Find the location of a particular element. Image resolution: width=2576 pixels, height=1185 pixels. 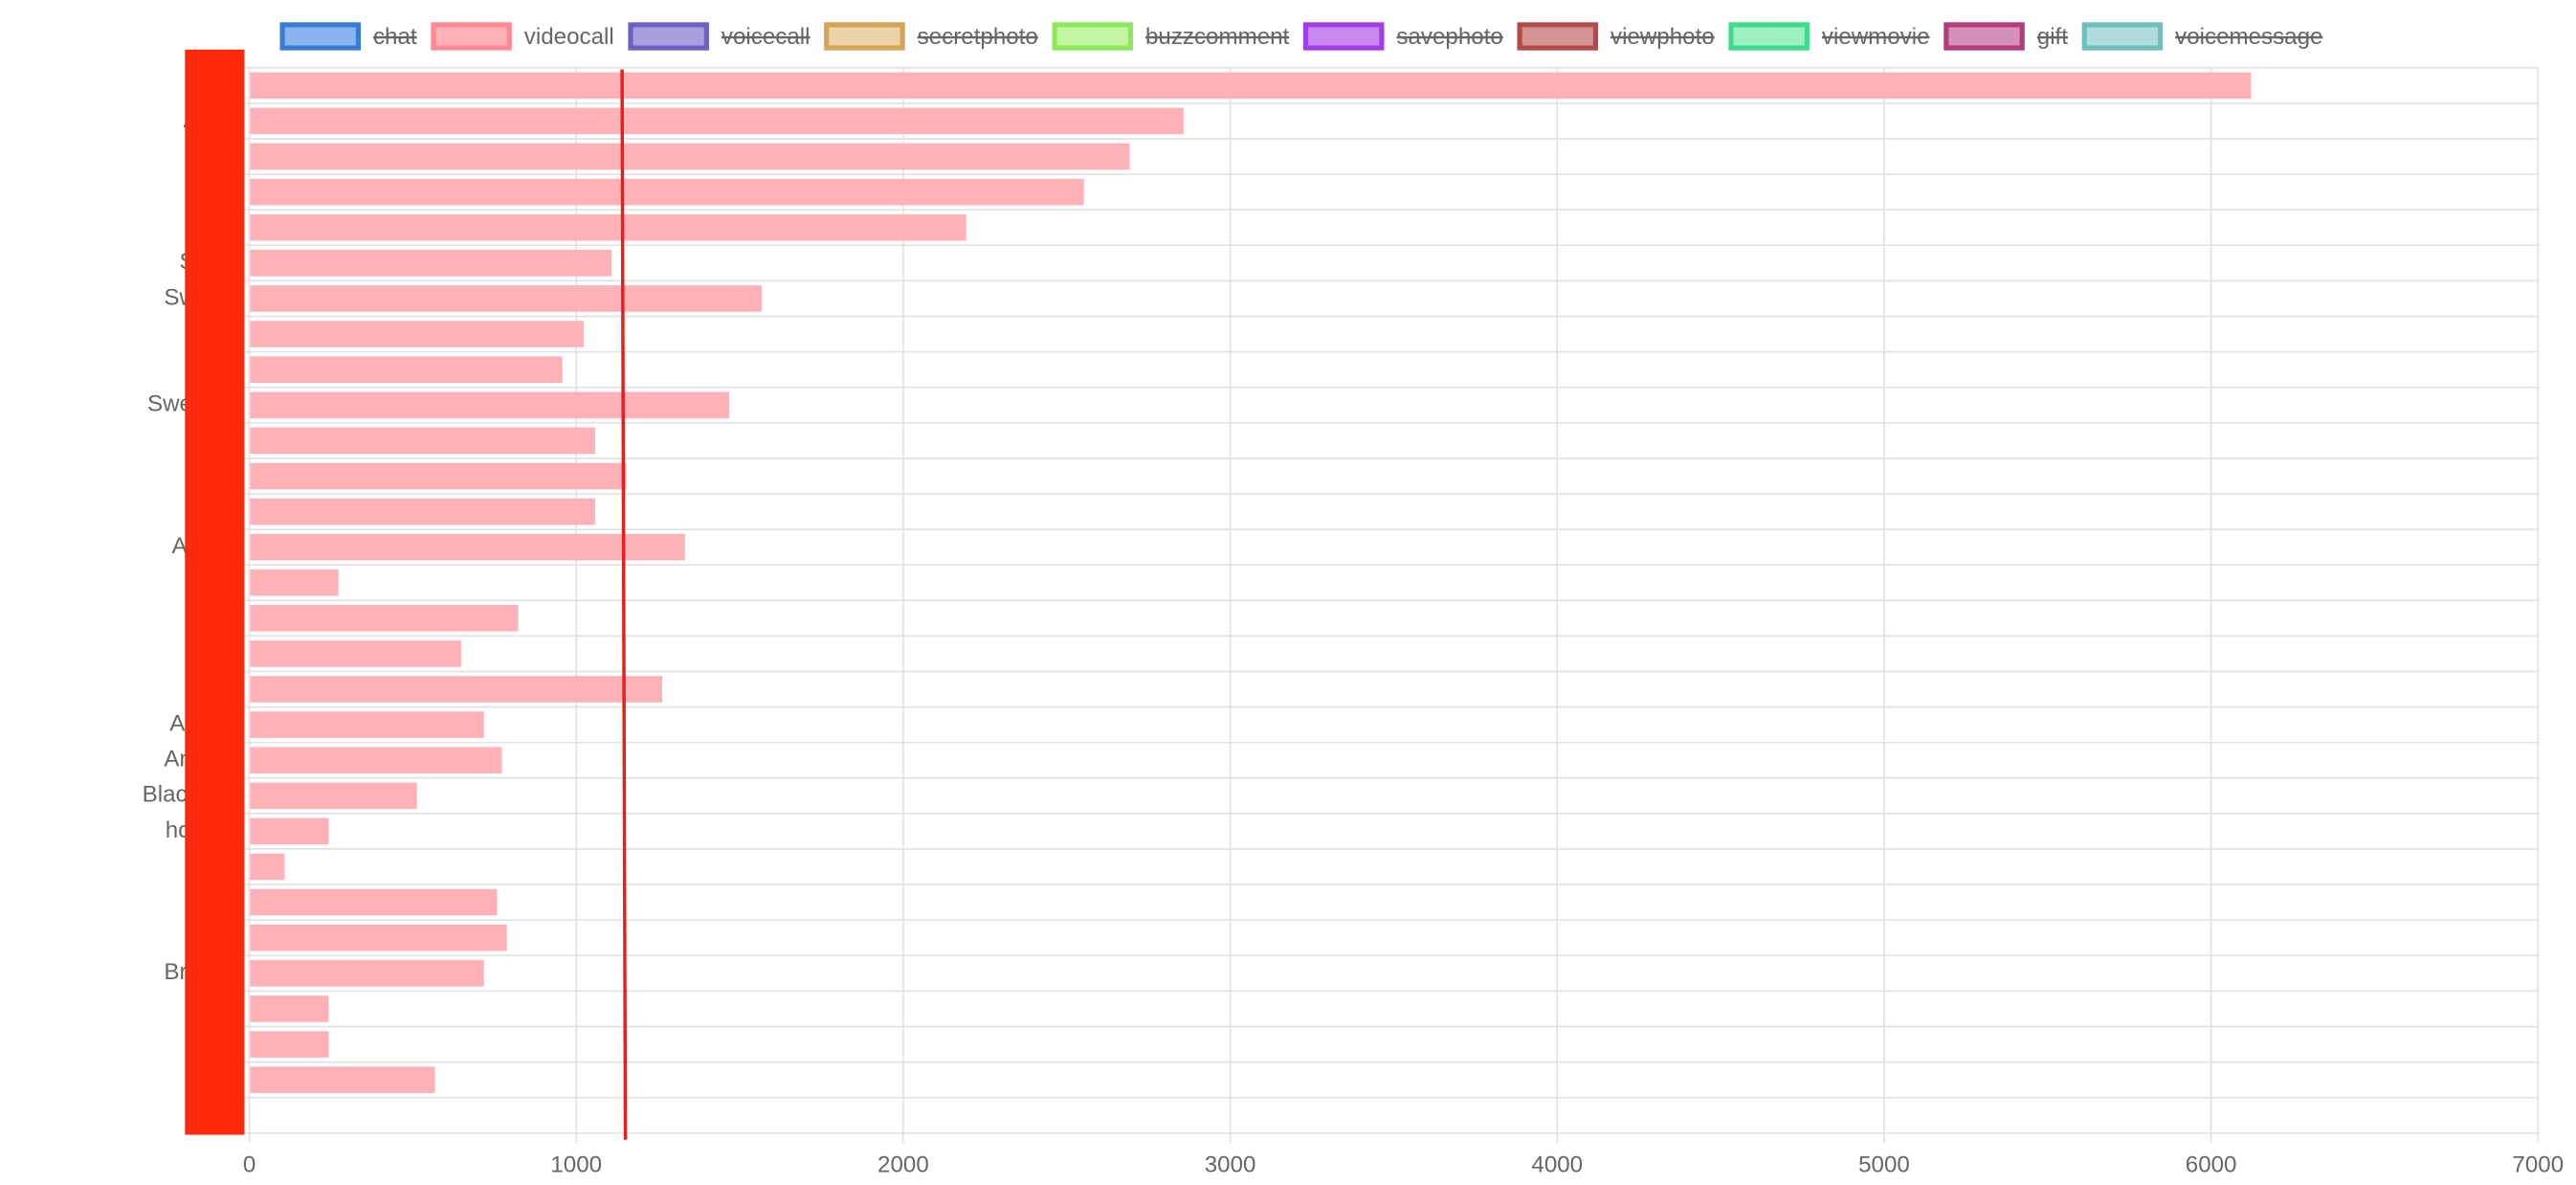

legend-item: voicemessage is located at coordinates (2201, 36).